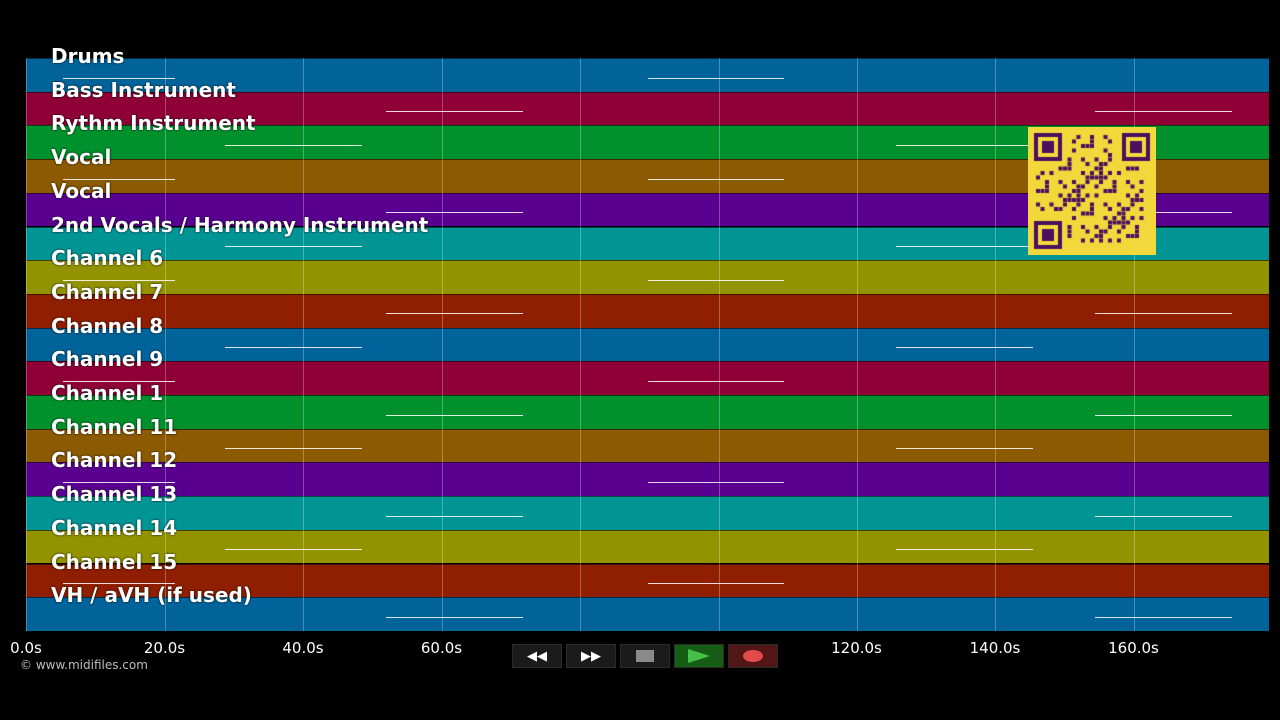 Image resolution: width=1280 pixels, height=720 pixels. Describe the element at coordinates (107, 359) in the screenshot. I see `lane-label: Channel 9` at that location.